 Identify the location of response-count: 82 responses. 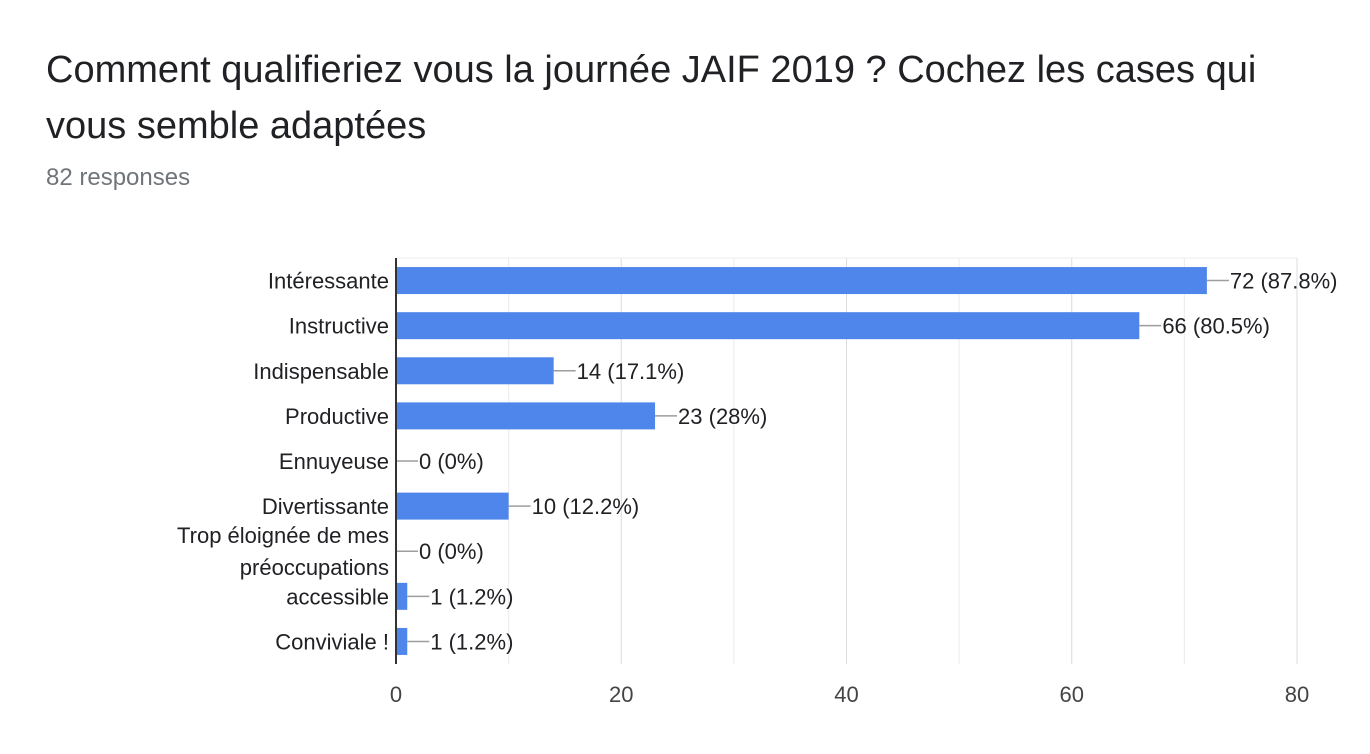
(118, 177).